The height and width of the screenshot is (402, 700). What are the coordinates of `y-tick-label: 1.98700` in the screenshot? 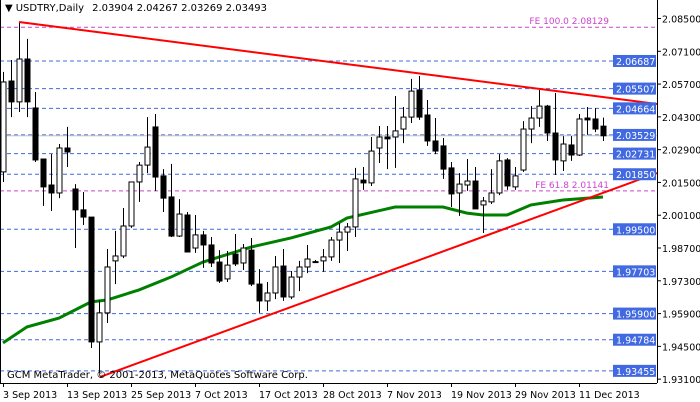 It's located at (681, 249).